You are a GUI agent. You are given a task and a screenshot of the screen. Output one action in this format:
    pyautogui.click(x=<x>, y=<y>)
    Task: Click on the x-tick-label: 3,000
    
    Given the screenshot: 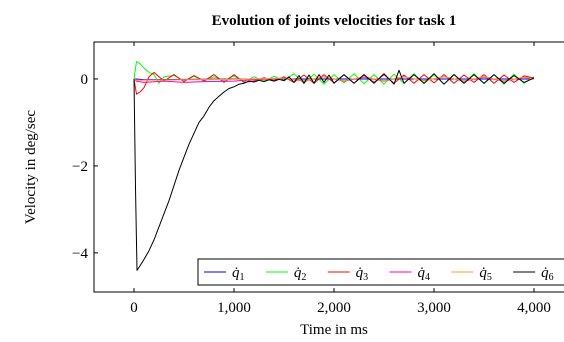 What is the action you would take?
    pyautogui.click(x=434, y=308)
    